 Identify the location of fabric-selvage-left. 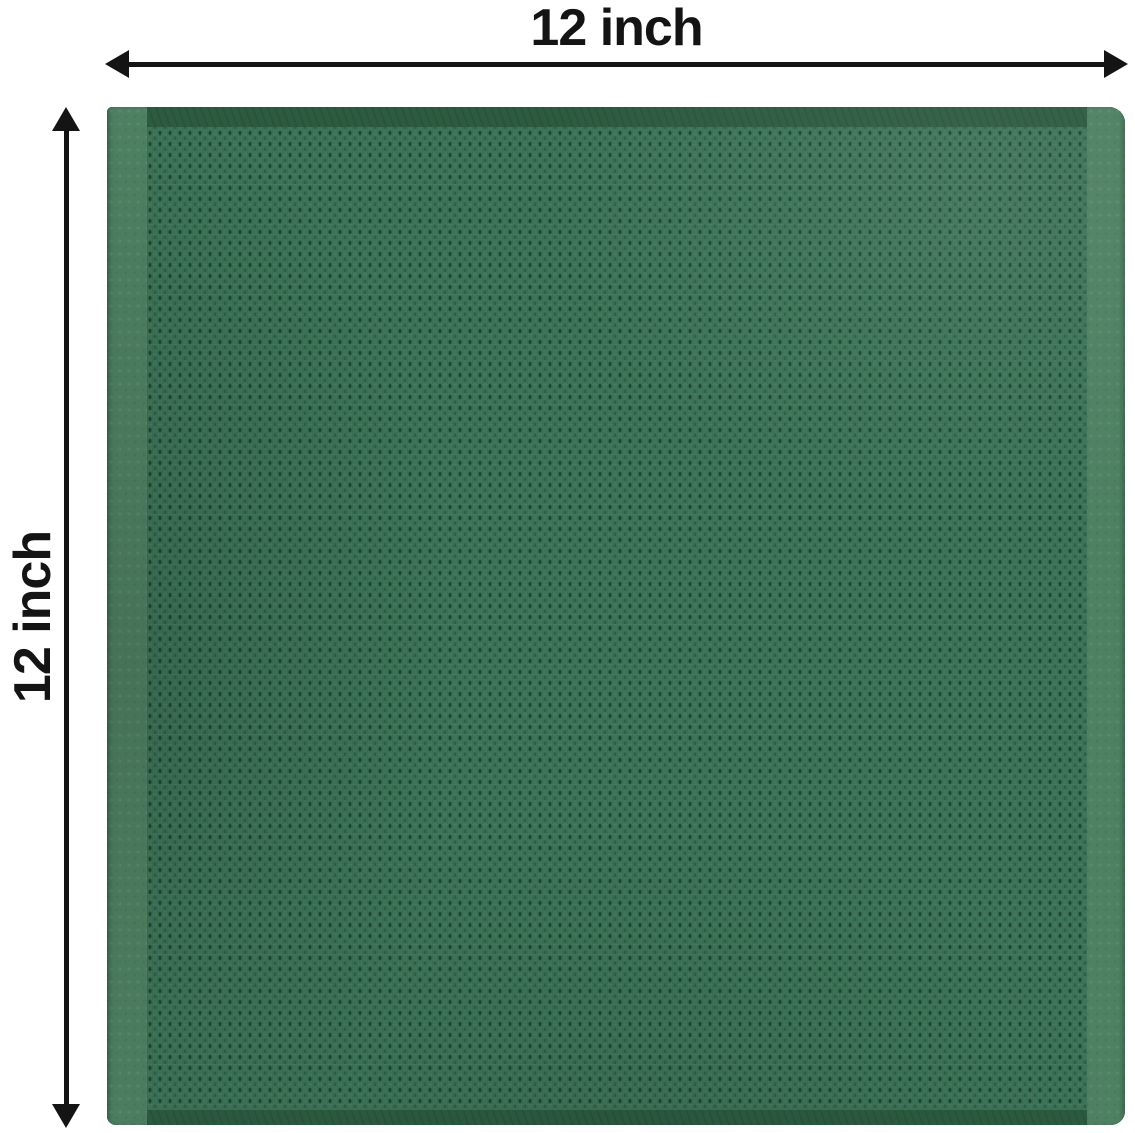
(127, 616).